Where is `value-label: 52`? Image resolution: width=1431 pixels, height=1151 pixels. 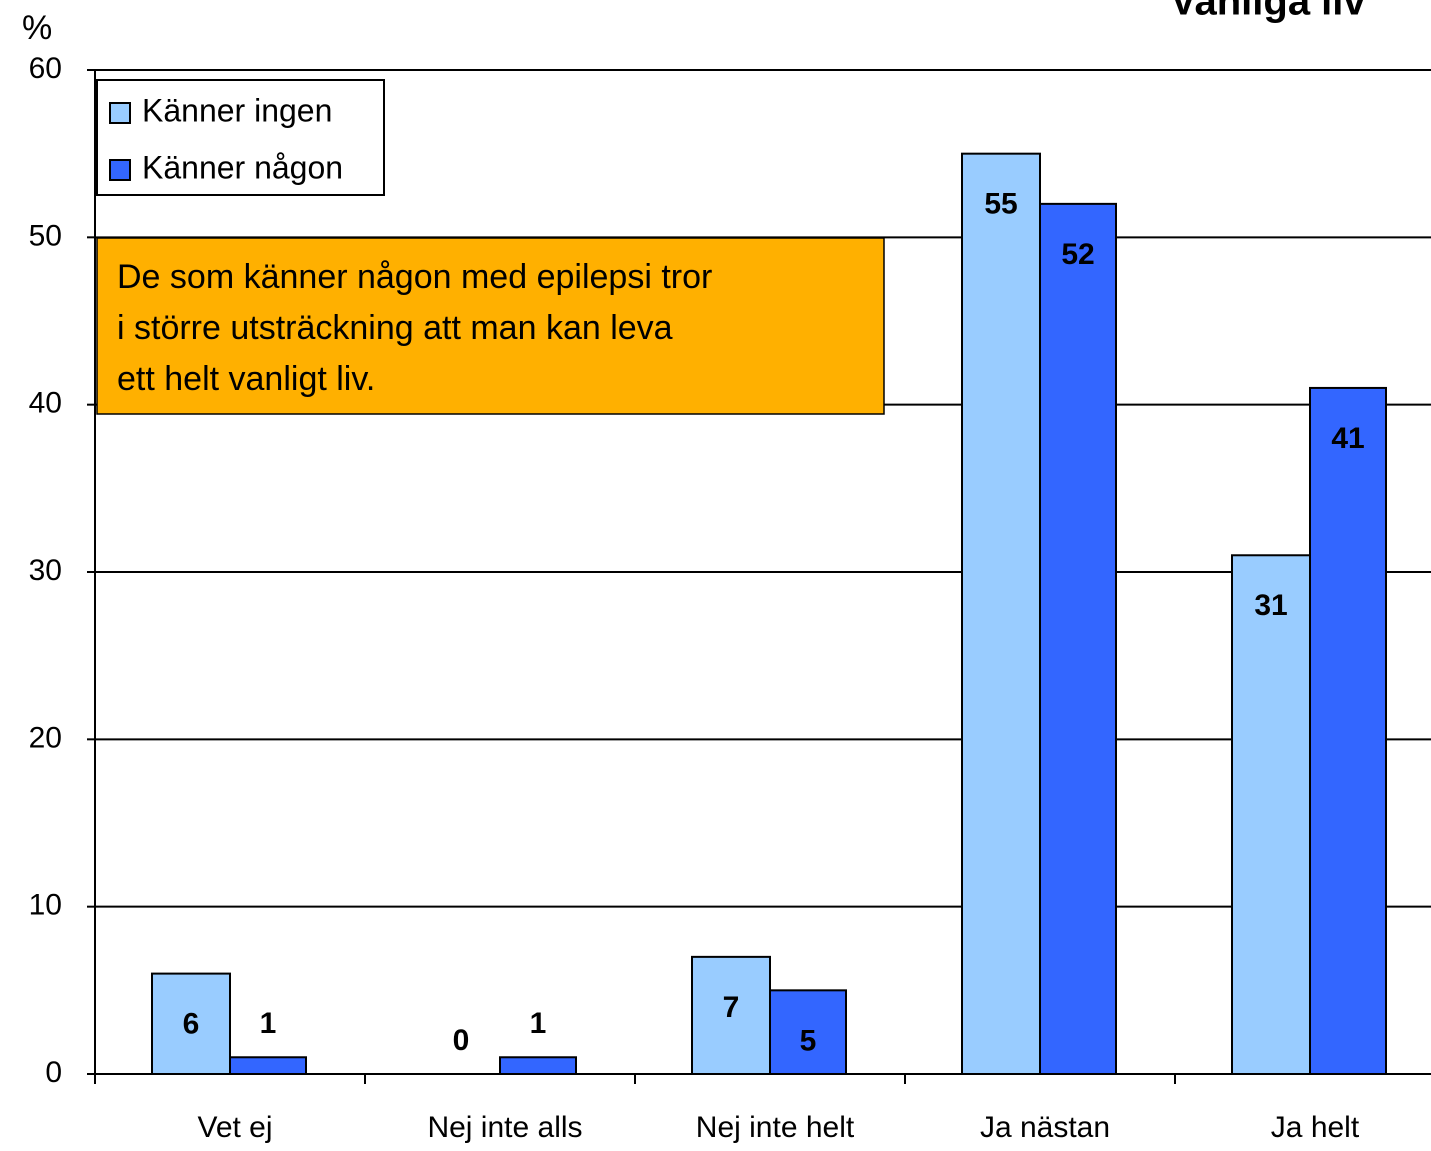
value-label: 52 is located at coordinates (1077, 254).